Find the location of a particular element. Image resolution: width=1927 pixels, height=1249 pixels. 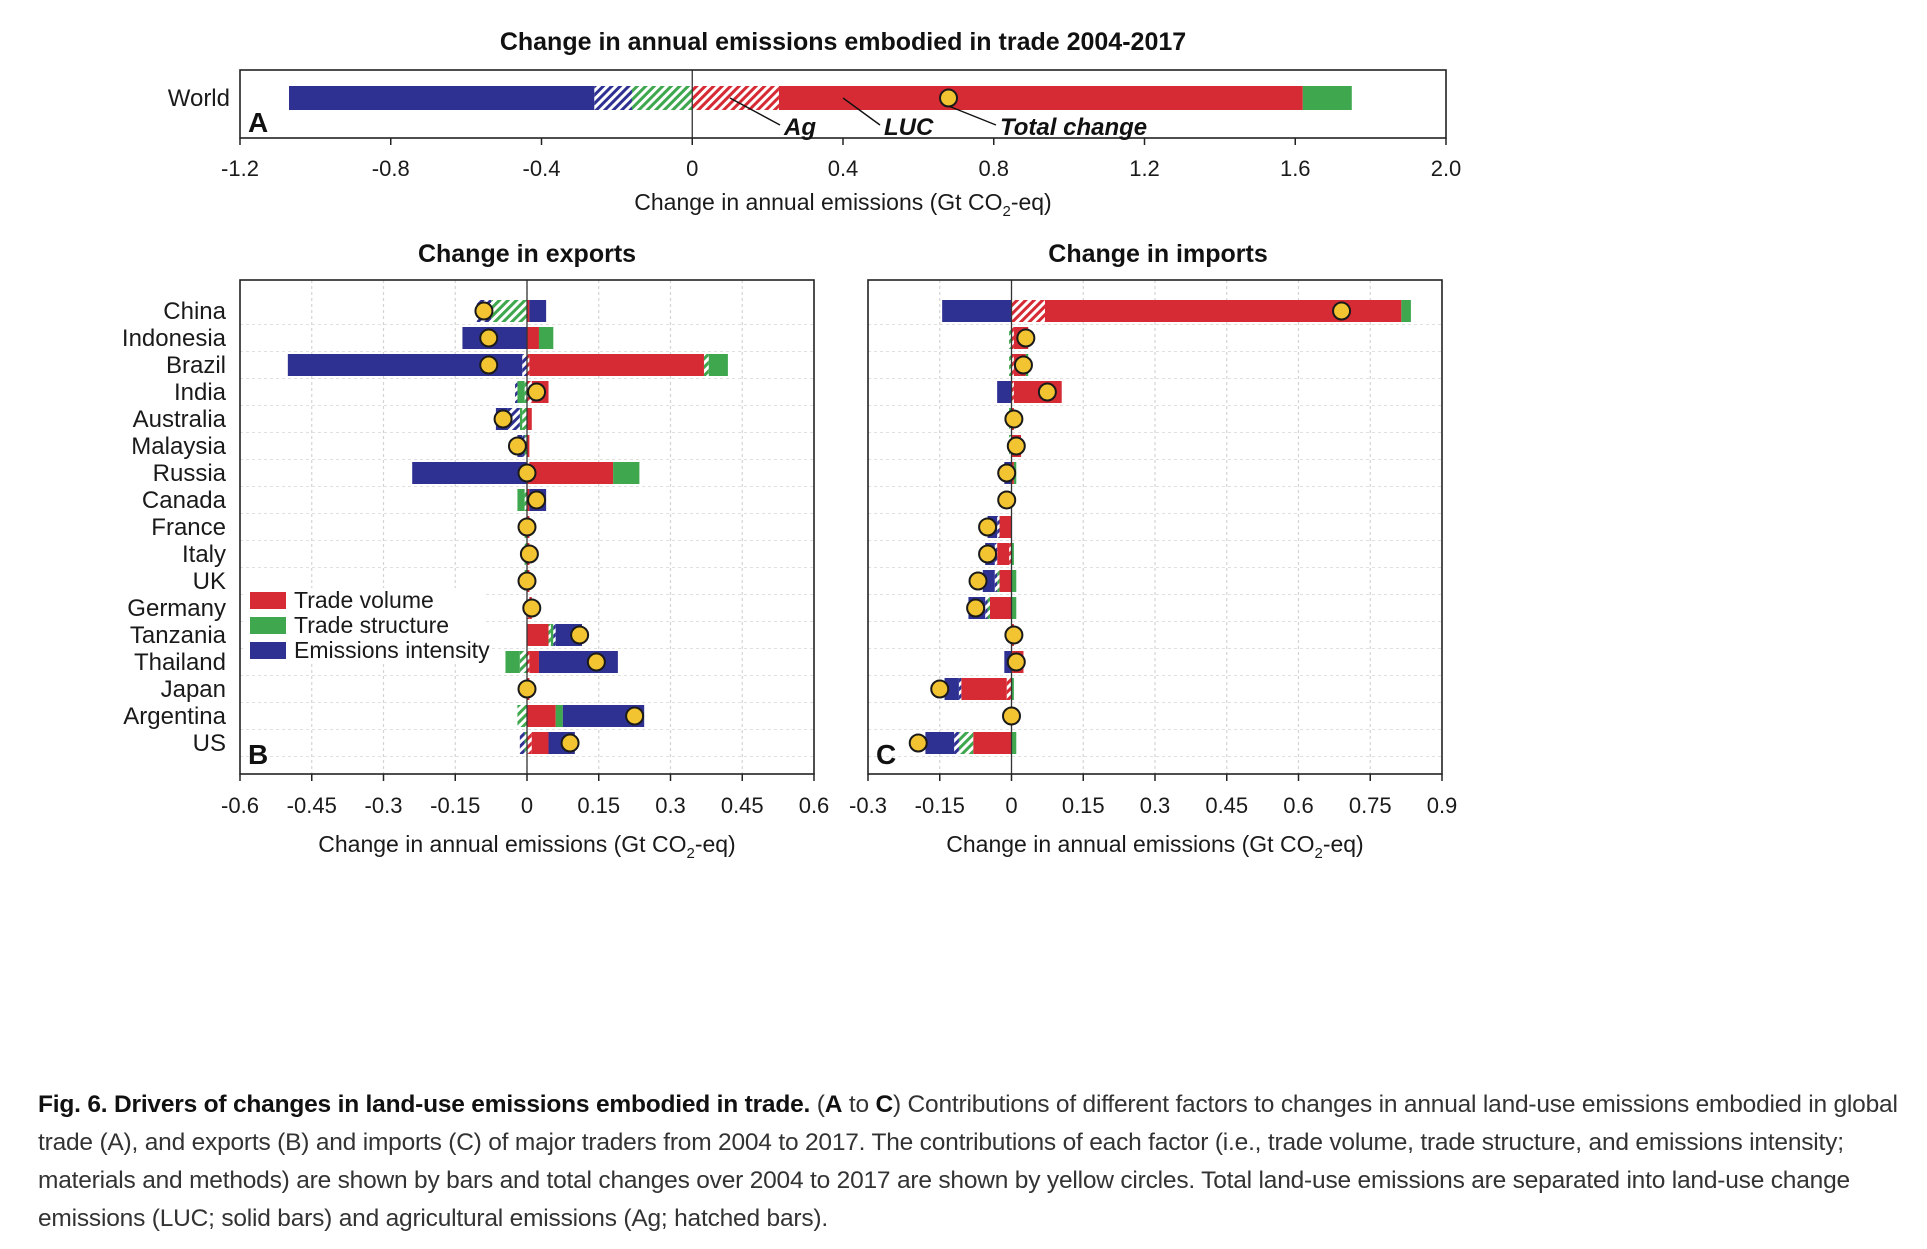

total-marker-france is located at coordinates (527, 527).